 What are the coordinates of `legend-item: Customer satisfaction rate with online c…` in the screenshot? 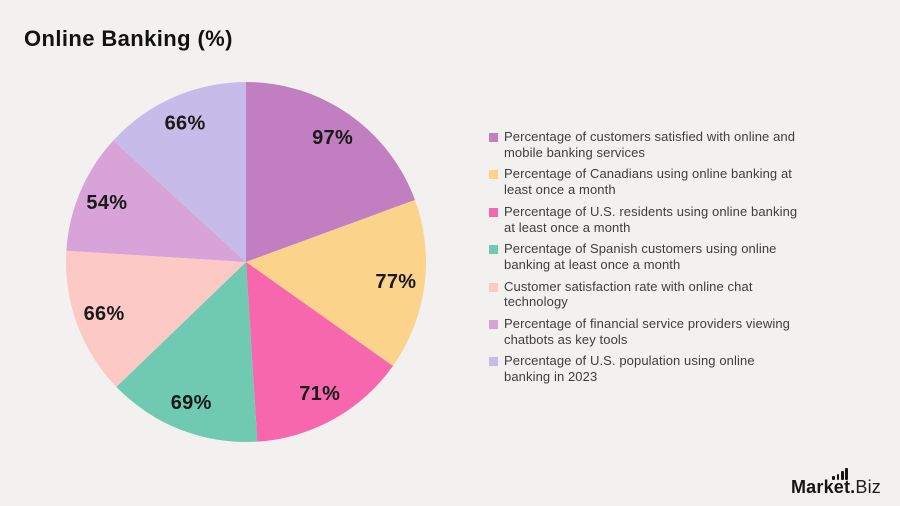 It's located at (675, 294).